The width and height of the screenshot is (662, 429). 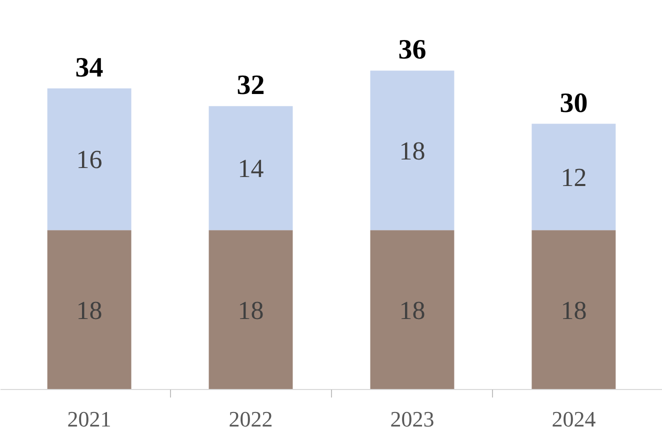 What do you see at coordinates (574, 103) in the screenshot?
I see `total-label: 30` at bounding box center [574, 103].